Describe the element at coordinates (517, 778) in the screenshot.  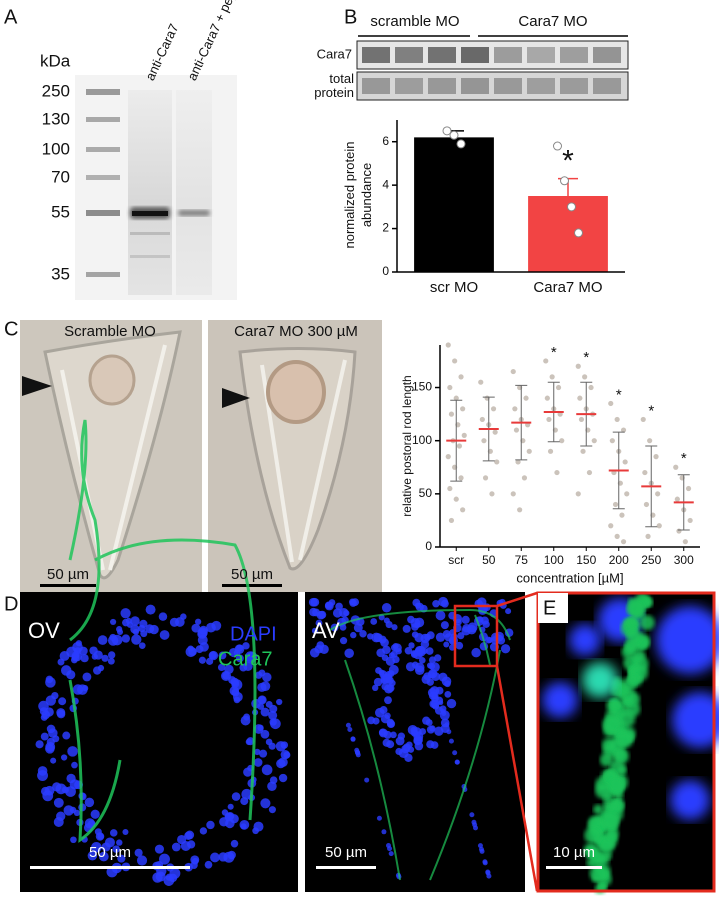
I see `zoom-line` at that location.